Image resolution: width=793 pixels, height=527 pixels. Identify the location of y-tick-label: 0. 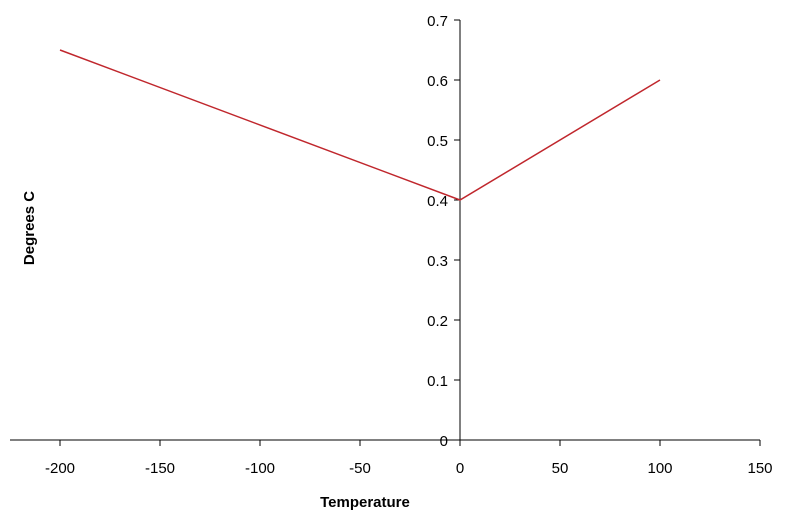
(444, 441).